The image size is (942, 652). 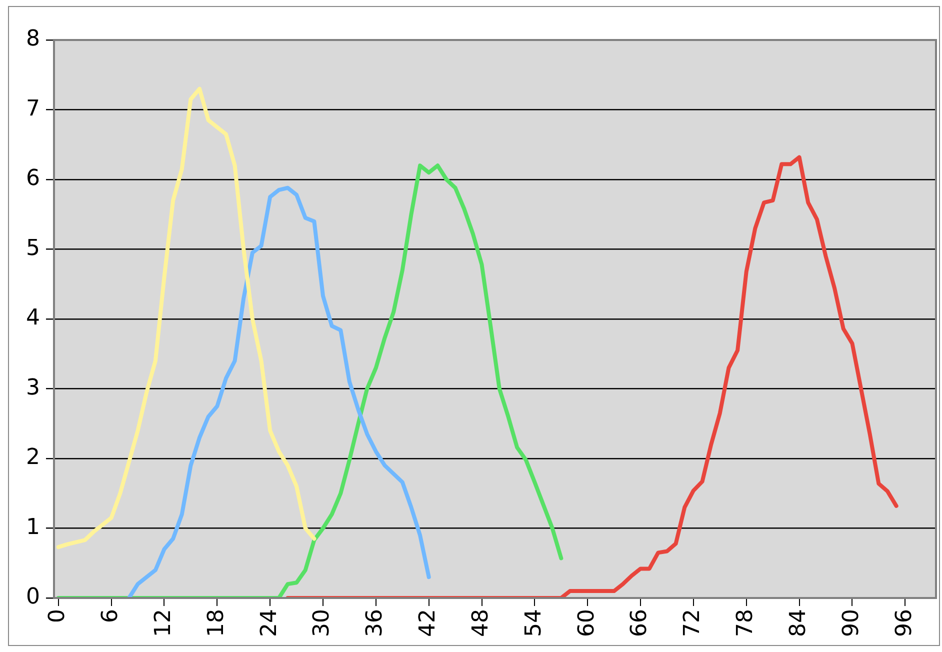 What do you see at coordinates (639, 623) in the screenshot?
I see `x-tick-label: 66` at bounding box center [639, 623].